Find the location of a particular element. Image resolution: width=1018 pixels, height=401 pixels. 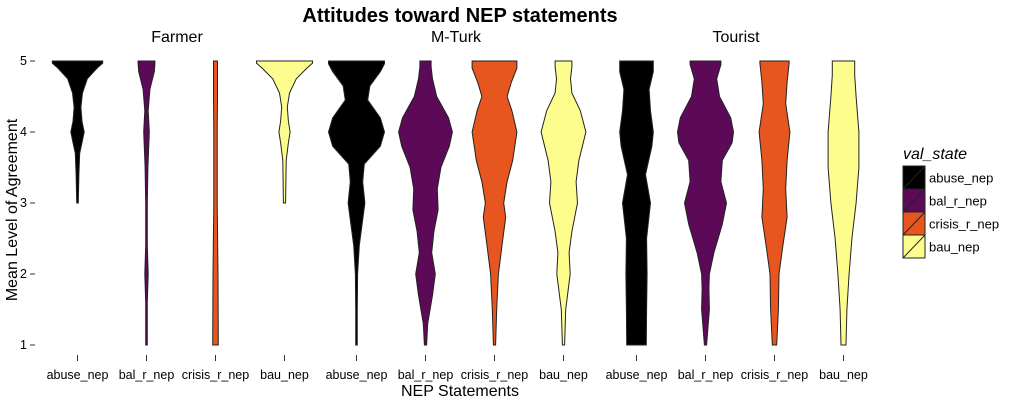

x-tick-label-tourist-bal-r-nep: bal_r_nep is located at coordinates (706, 375).